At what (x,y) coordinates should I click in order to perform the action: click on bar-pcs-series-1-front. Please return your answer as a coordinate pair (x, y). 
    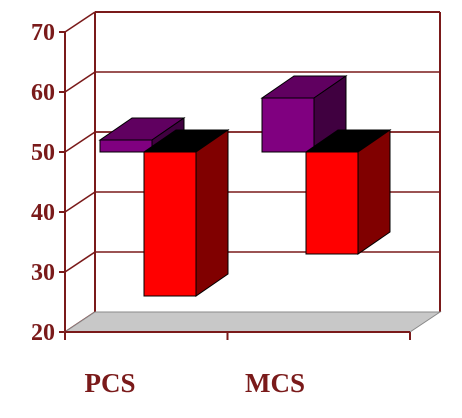
    Looking at the image, I should click on (126, 146).